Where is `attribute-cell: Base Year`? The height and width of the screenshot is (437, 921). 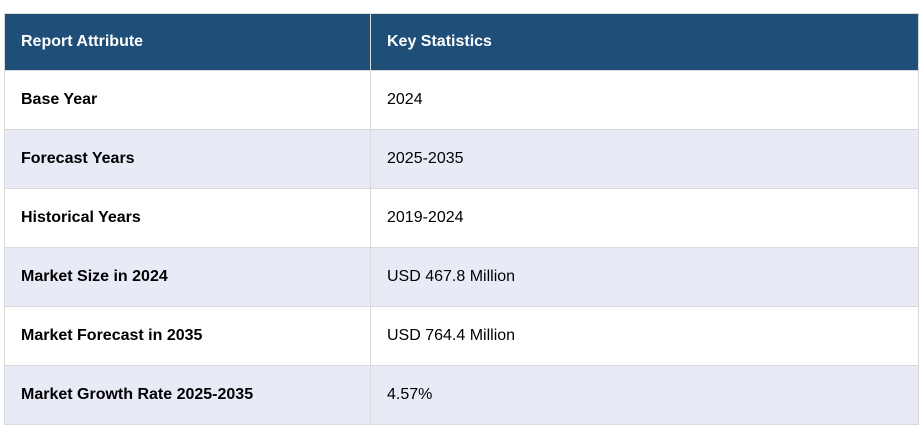 attribute-cell: Base Year is located at coordinates (187, 100).